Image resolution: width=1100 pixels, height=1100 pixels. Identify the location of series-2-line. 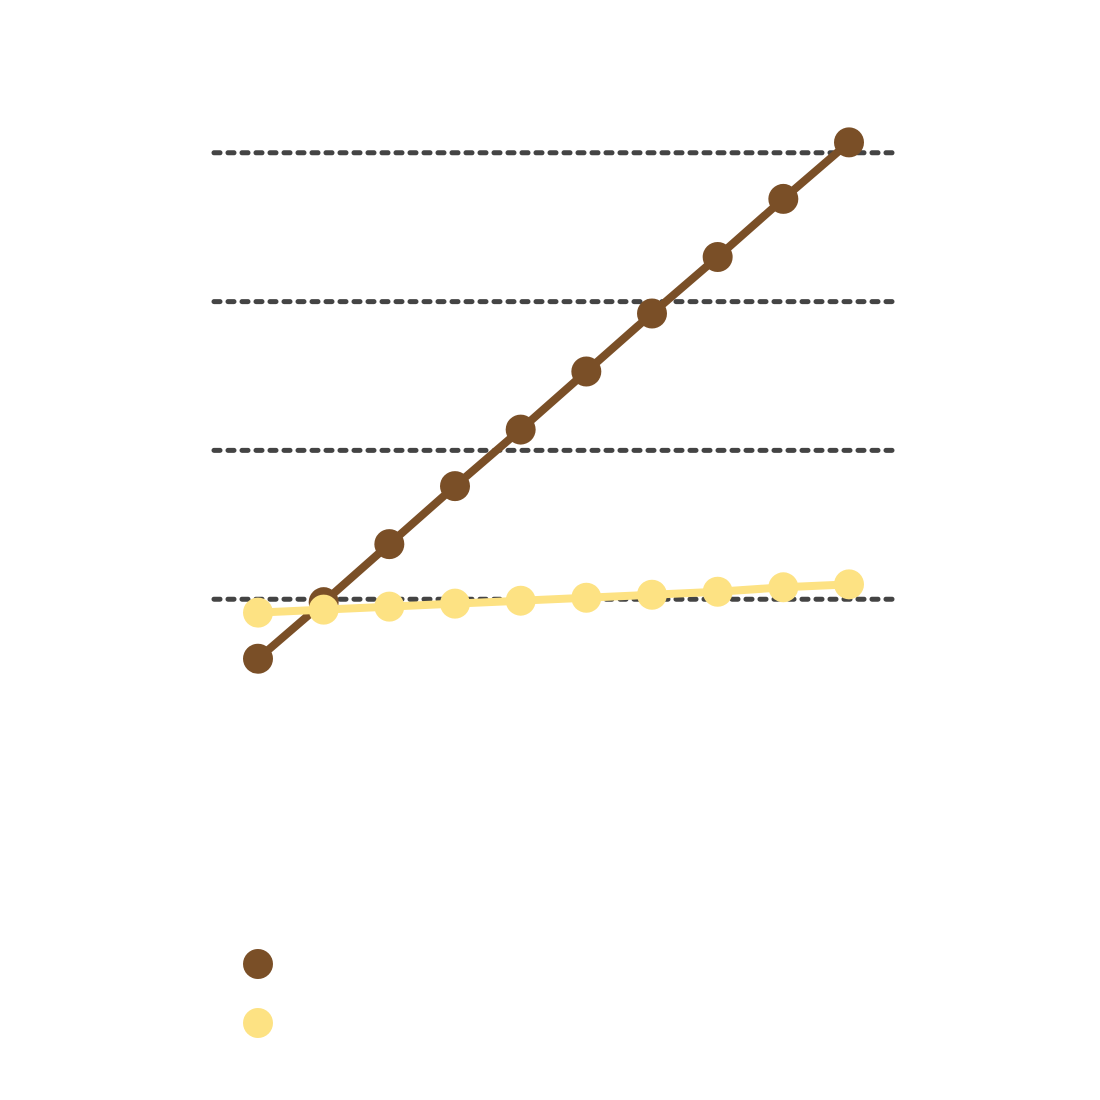
(553, 598).